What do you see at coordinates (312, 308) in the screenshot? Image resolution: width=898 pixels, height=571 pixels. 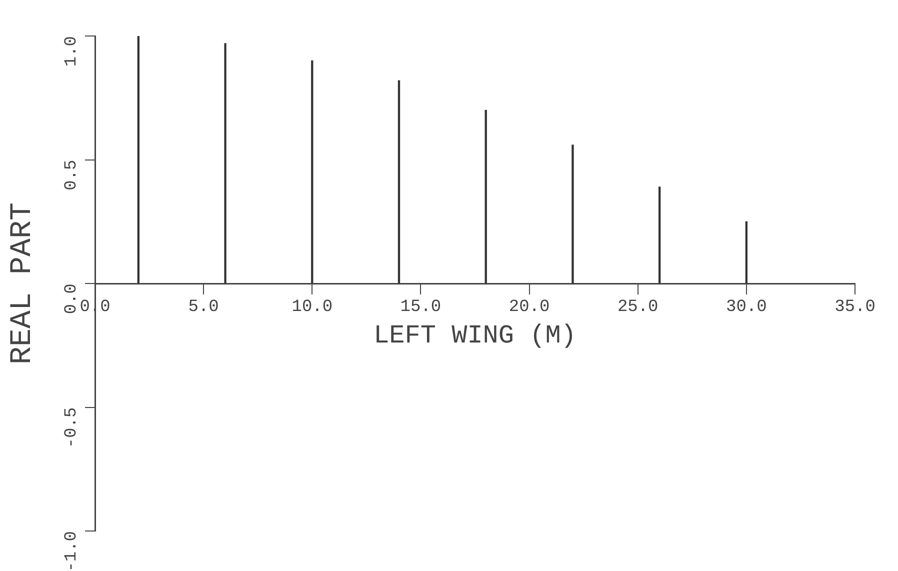 I see `x-tick-label: 10.0` at bounding box center [312, 308].